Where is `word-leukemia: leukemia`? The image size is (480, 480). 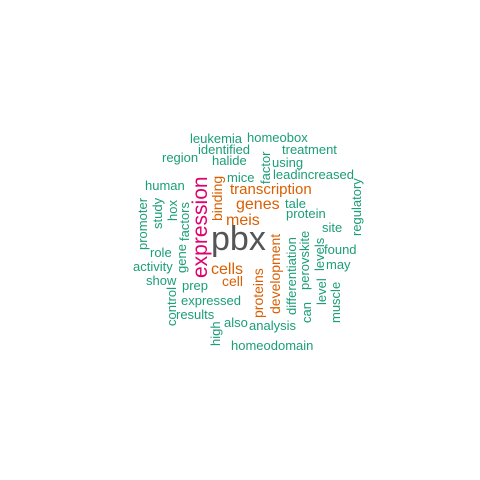 word-leukemia: leukemia is located at coordinates (216, 138).